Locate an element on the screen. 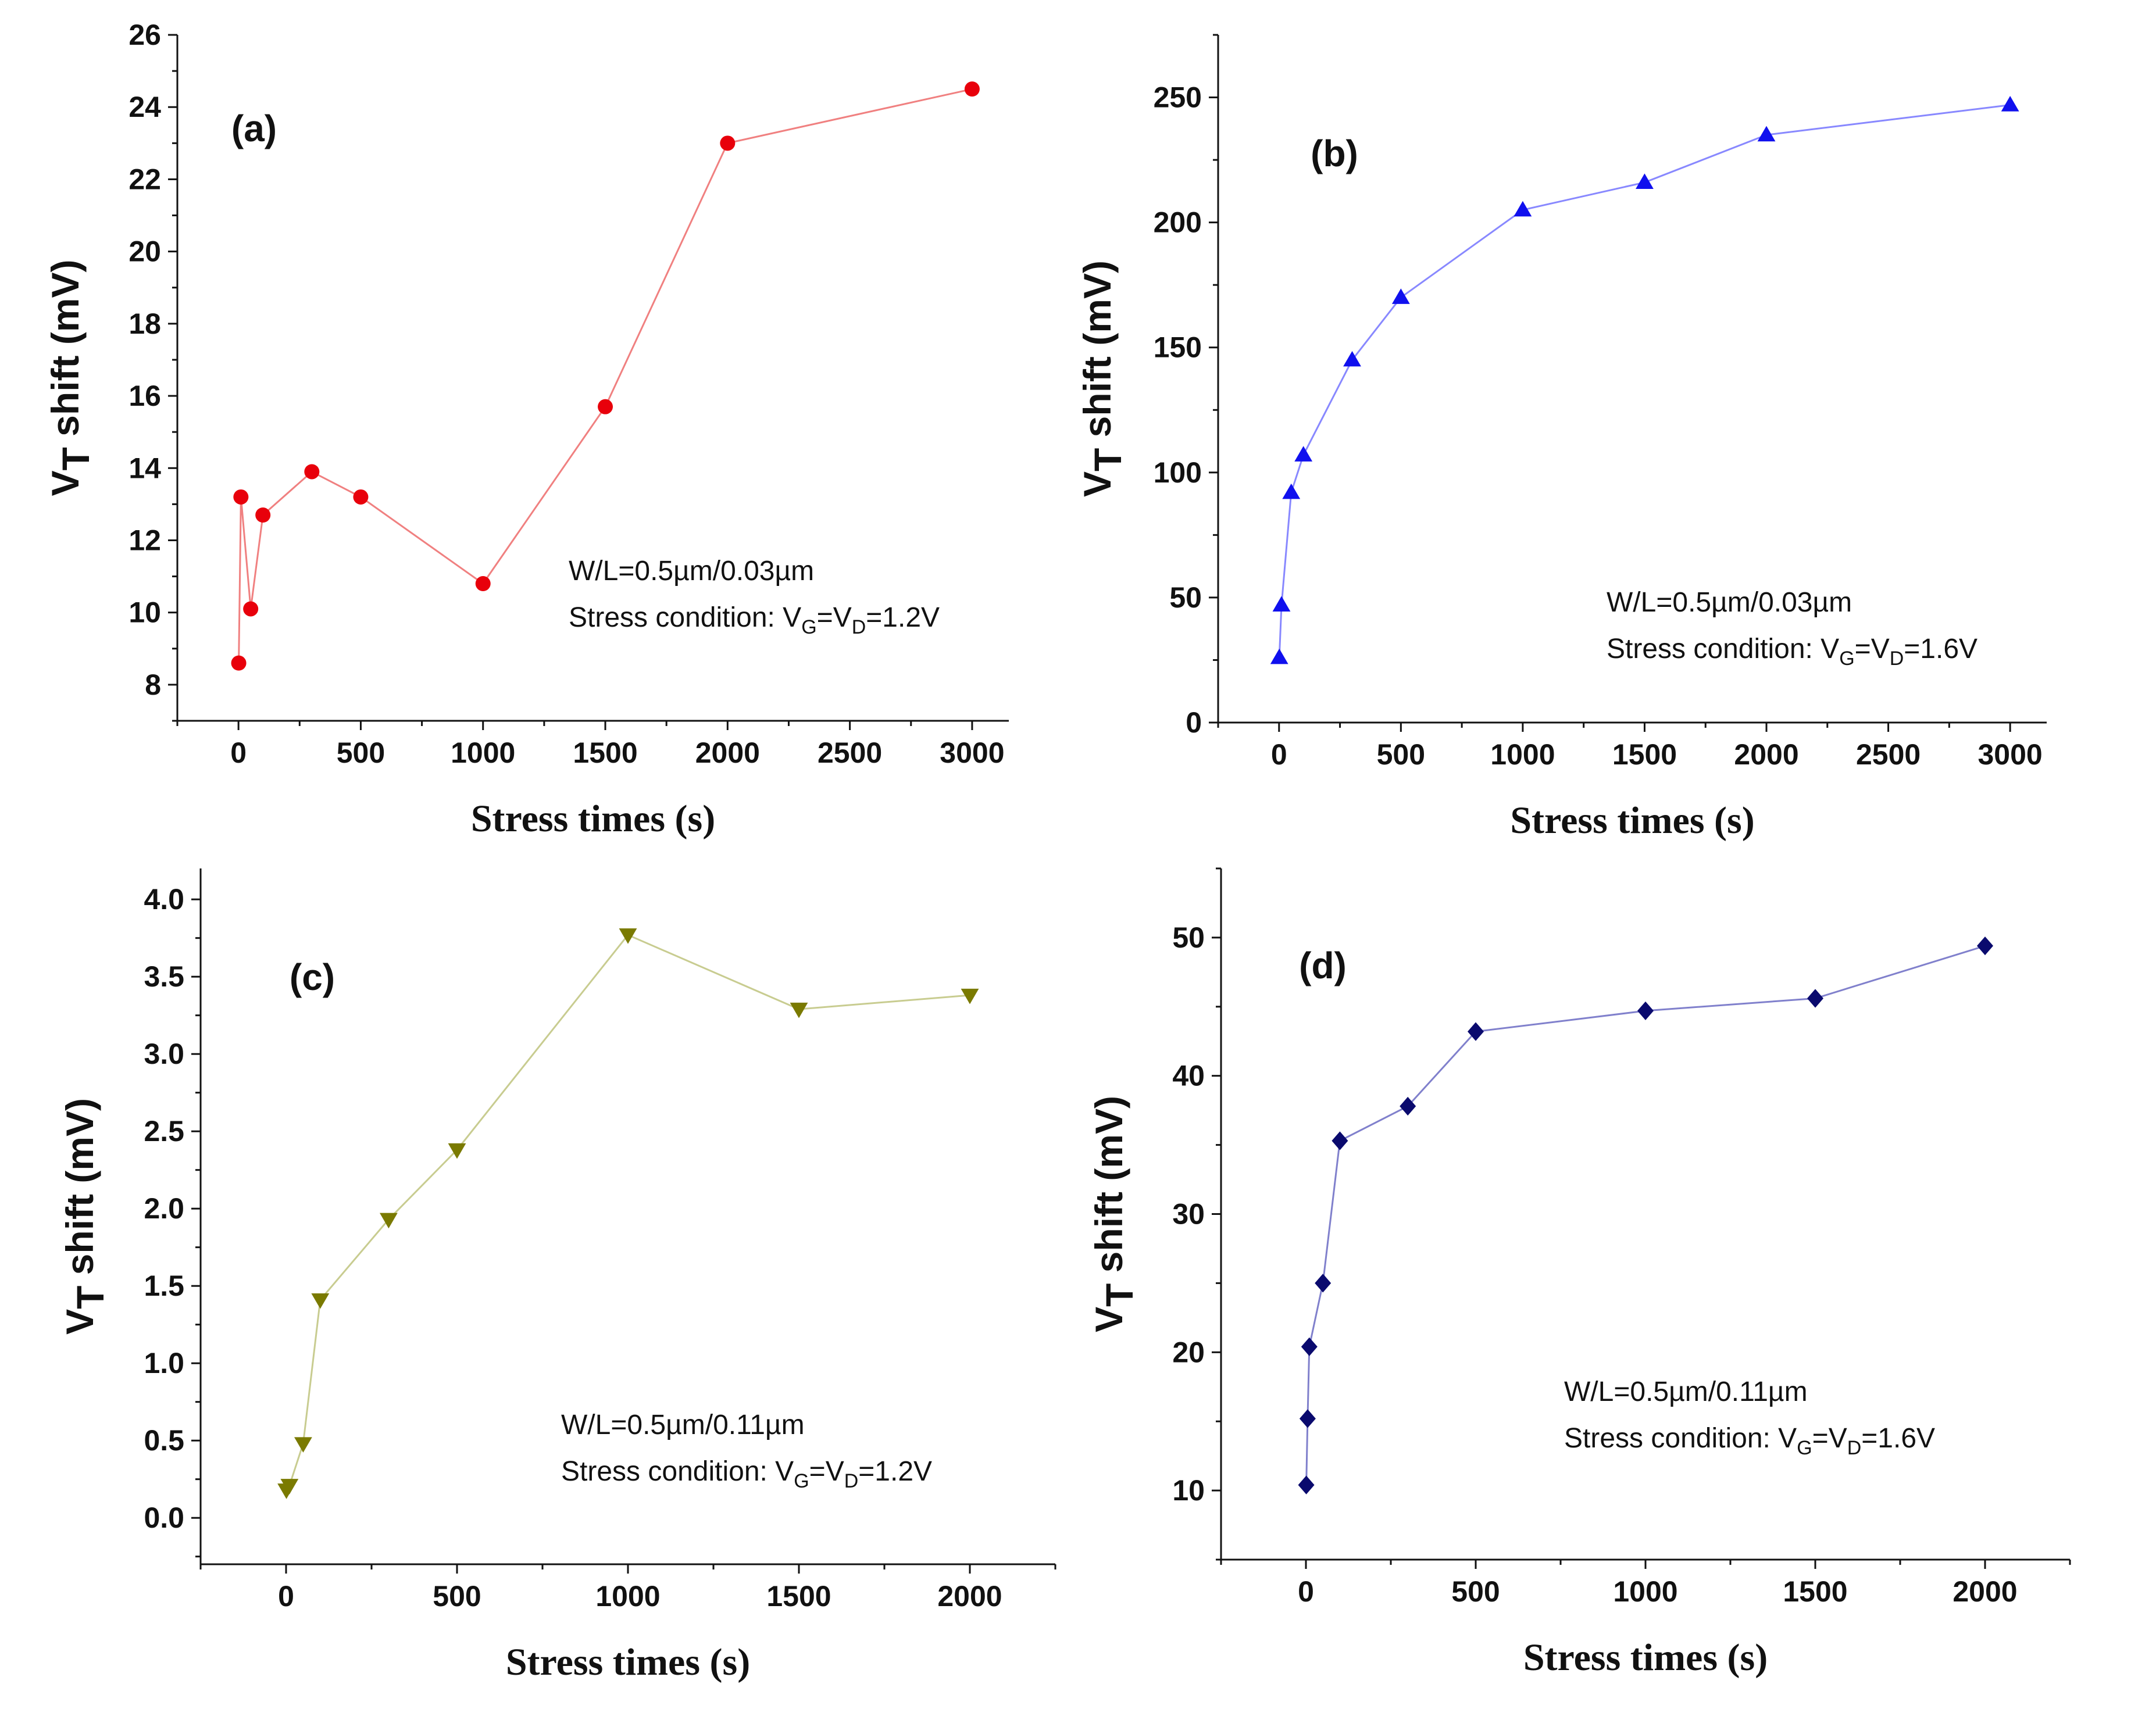 Image resolution: width=2156 pixels, height=1709 pixels. y-tick-label: 1.5 is located at coordinates (164, 1286).